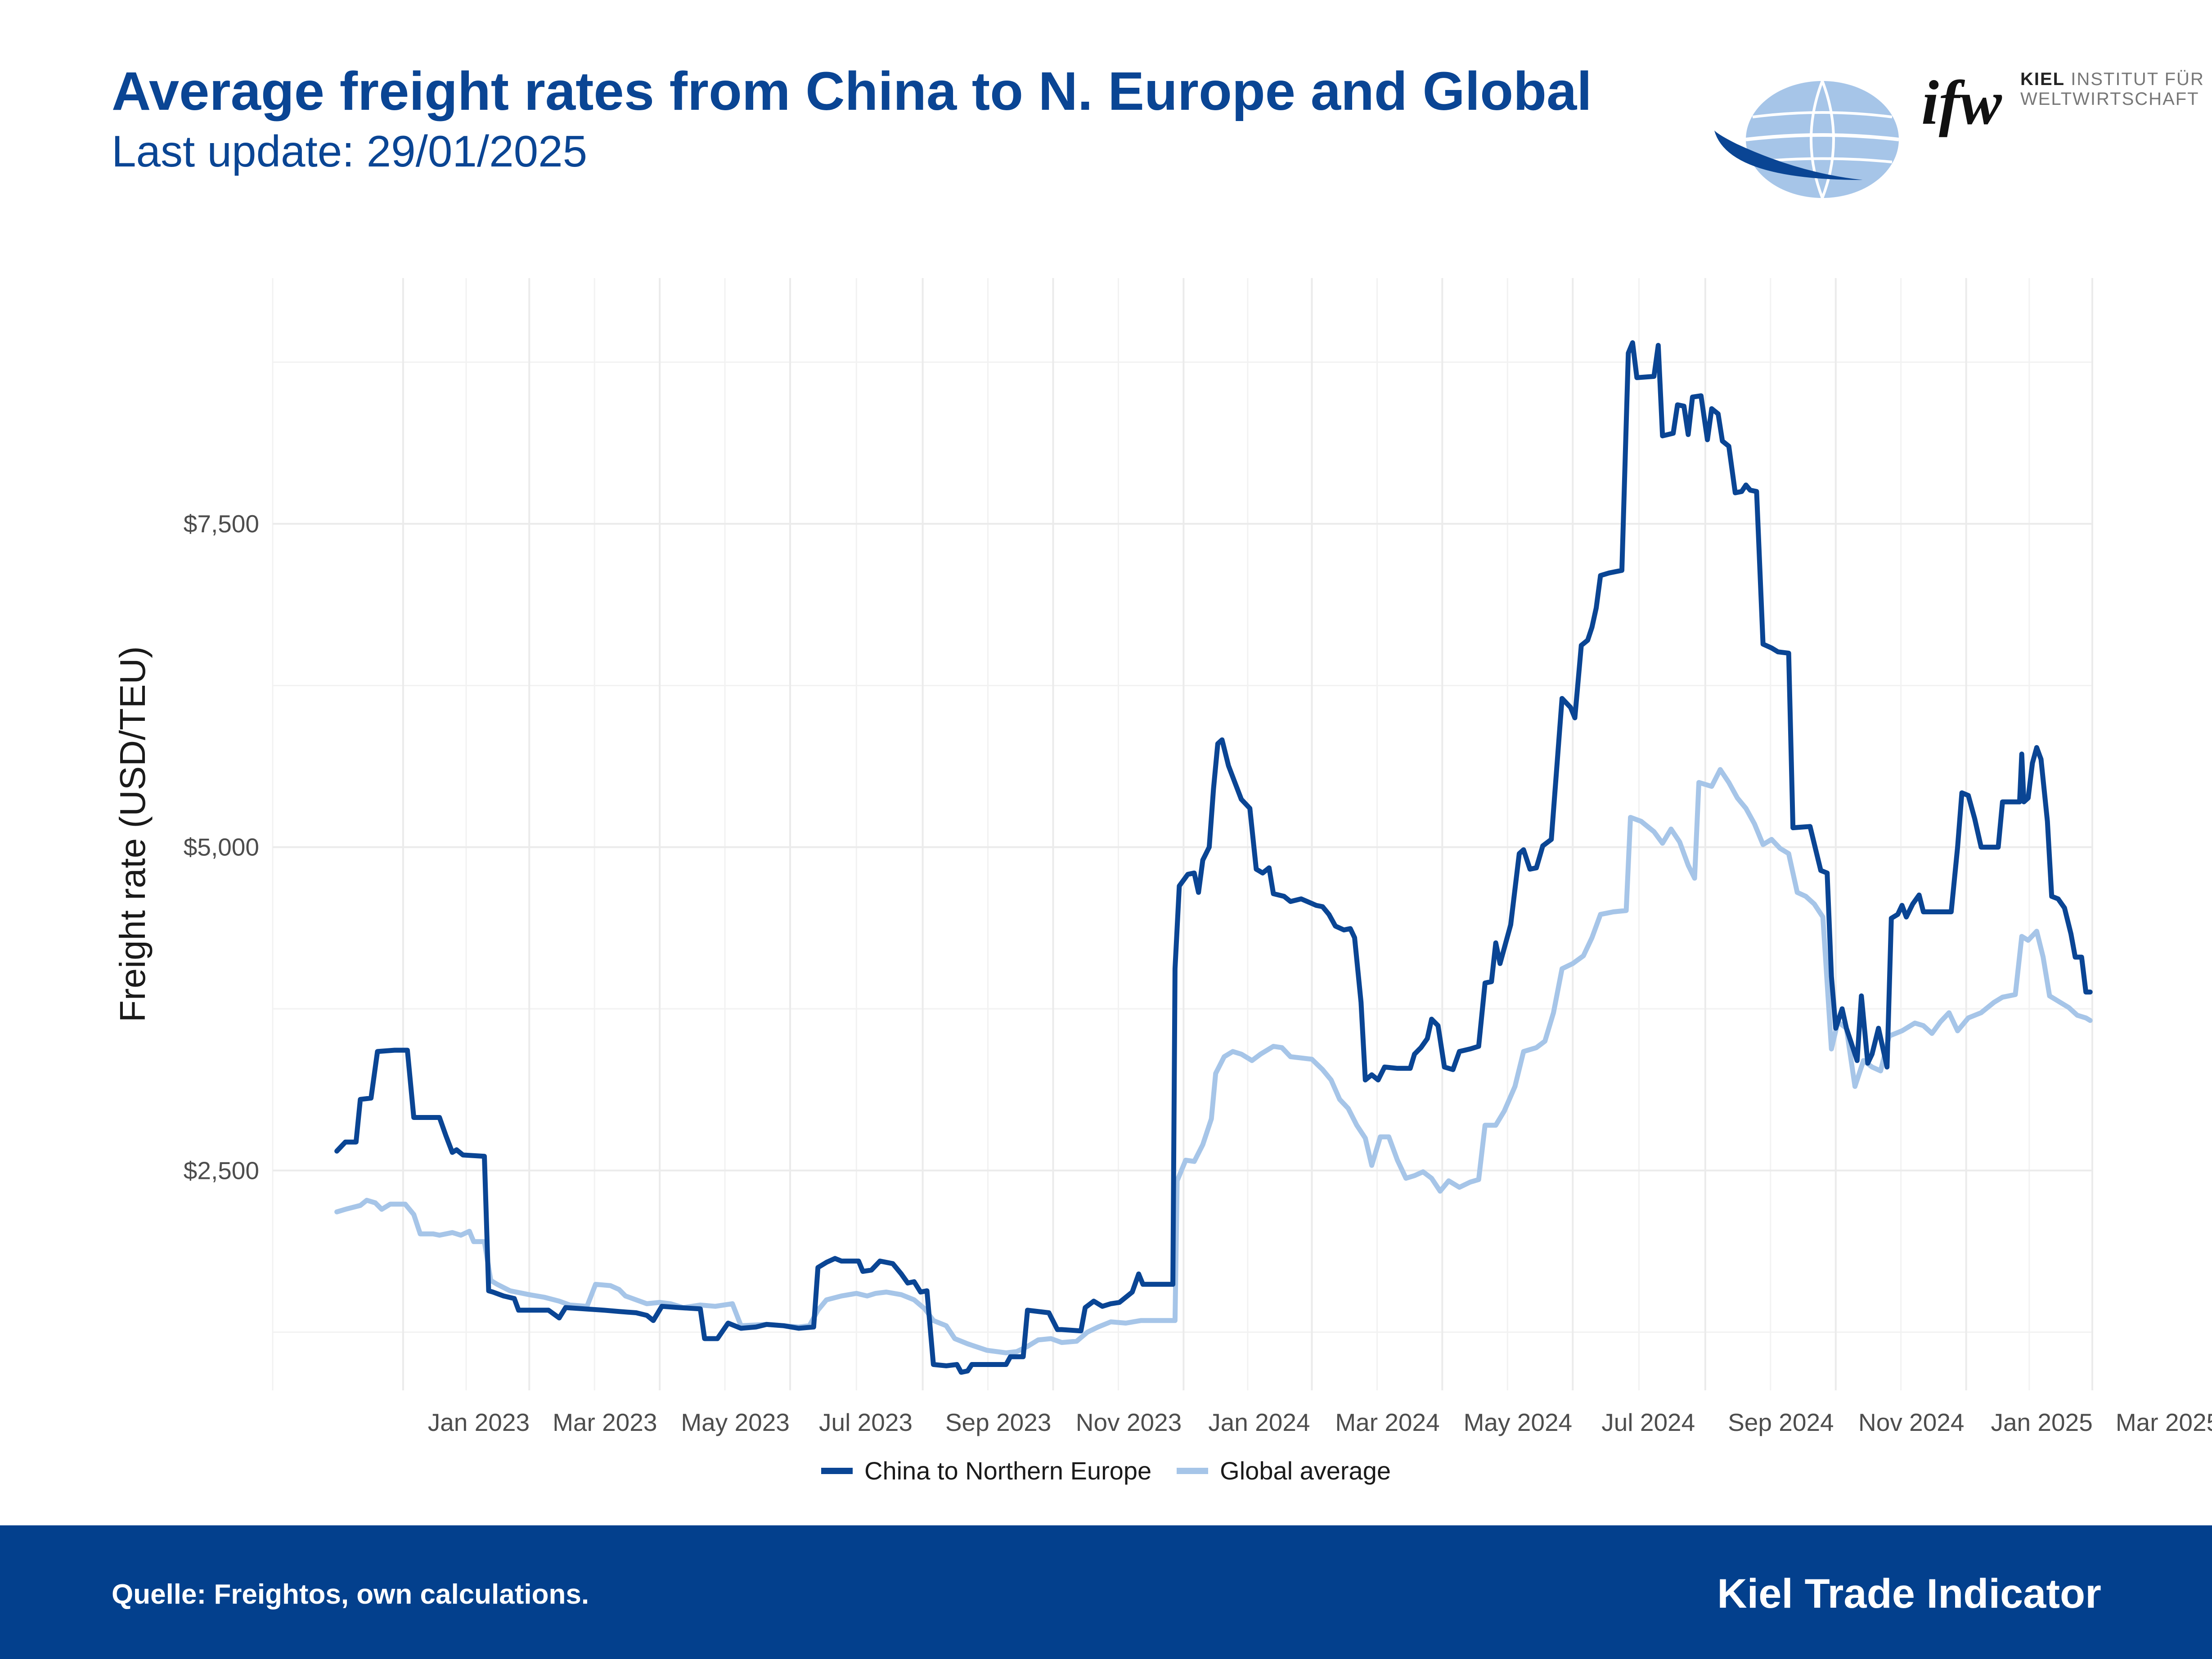 Image resolution: width=2212 pixels, height=1659 pixels. What do you see at coordinates (1193, 1470) in the screenshot?
I see `legend-swatch-global` at bounding box center [1193, 1470].